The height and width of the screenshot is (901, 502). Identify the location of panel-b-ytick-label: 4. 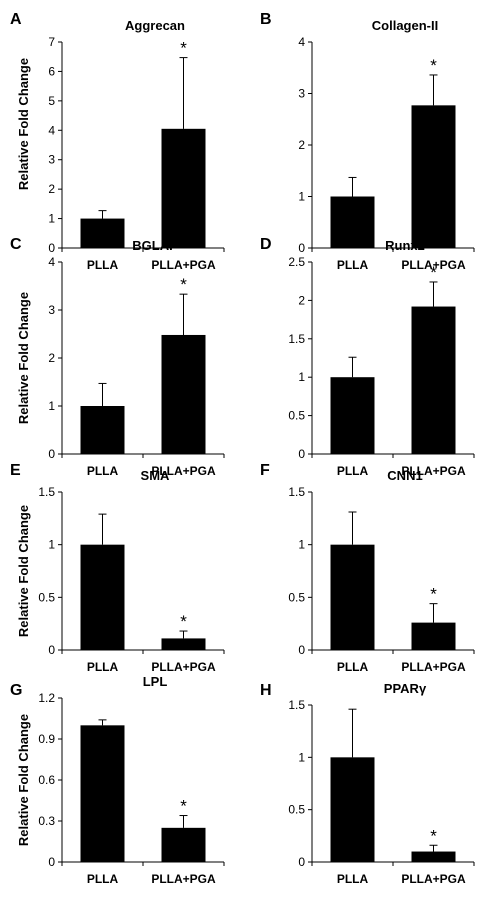
(301, 42).